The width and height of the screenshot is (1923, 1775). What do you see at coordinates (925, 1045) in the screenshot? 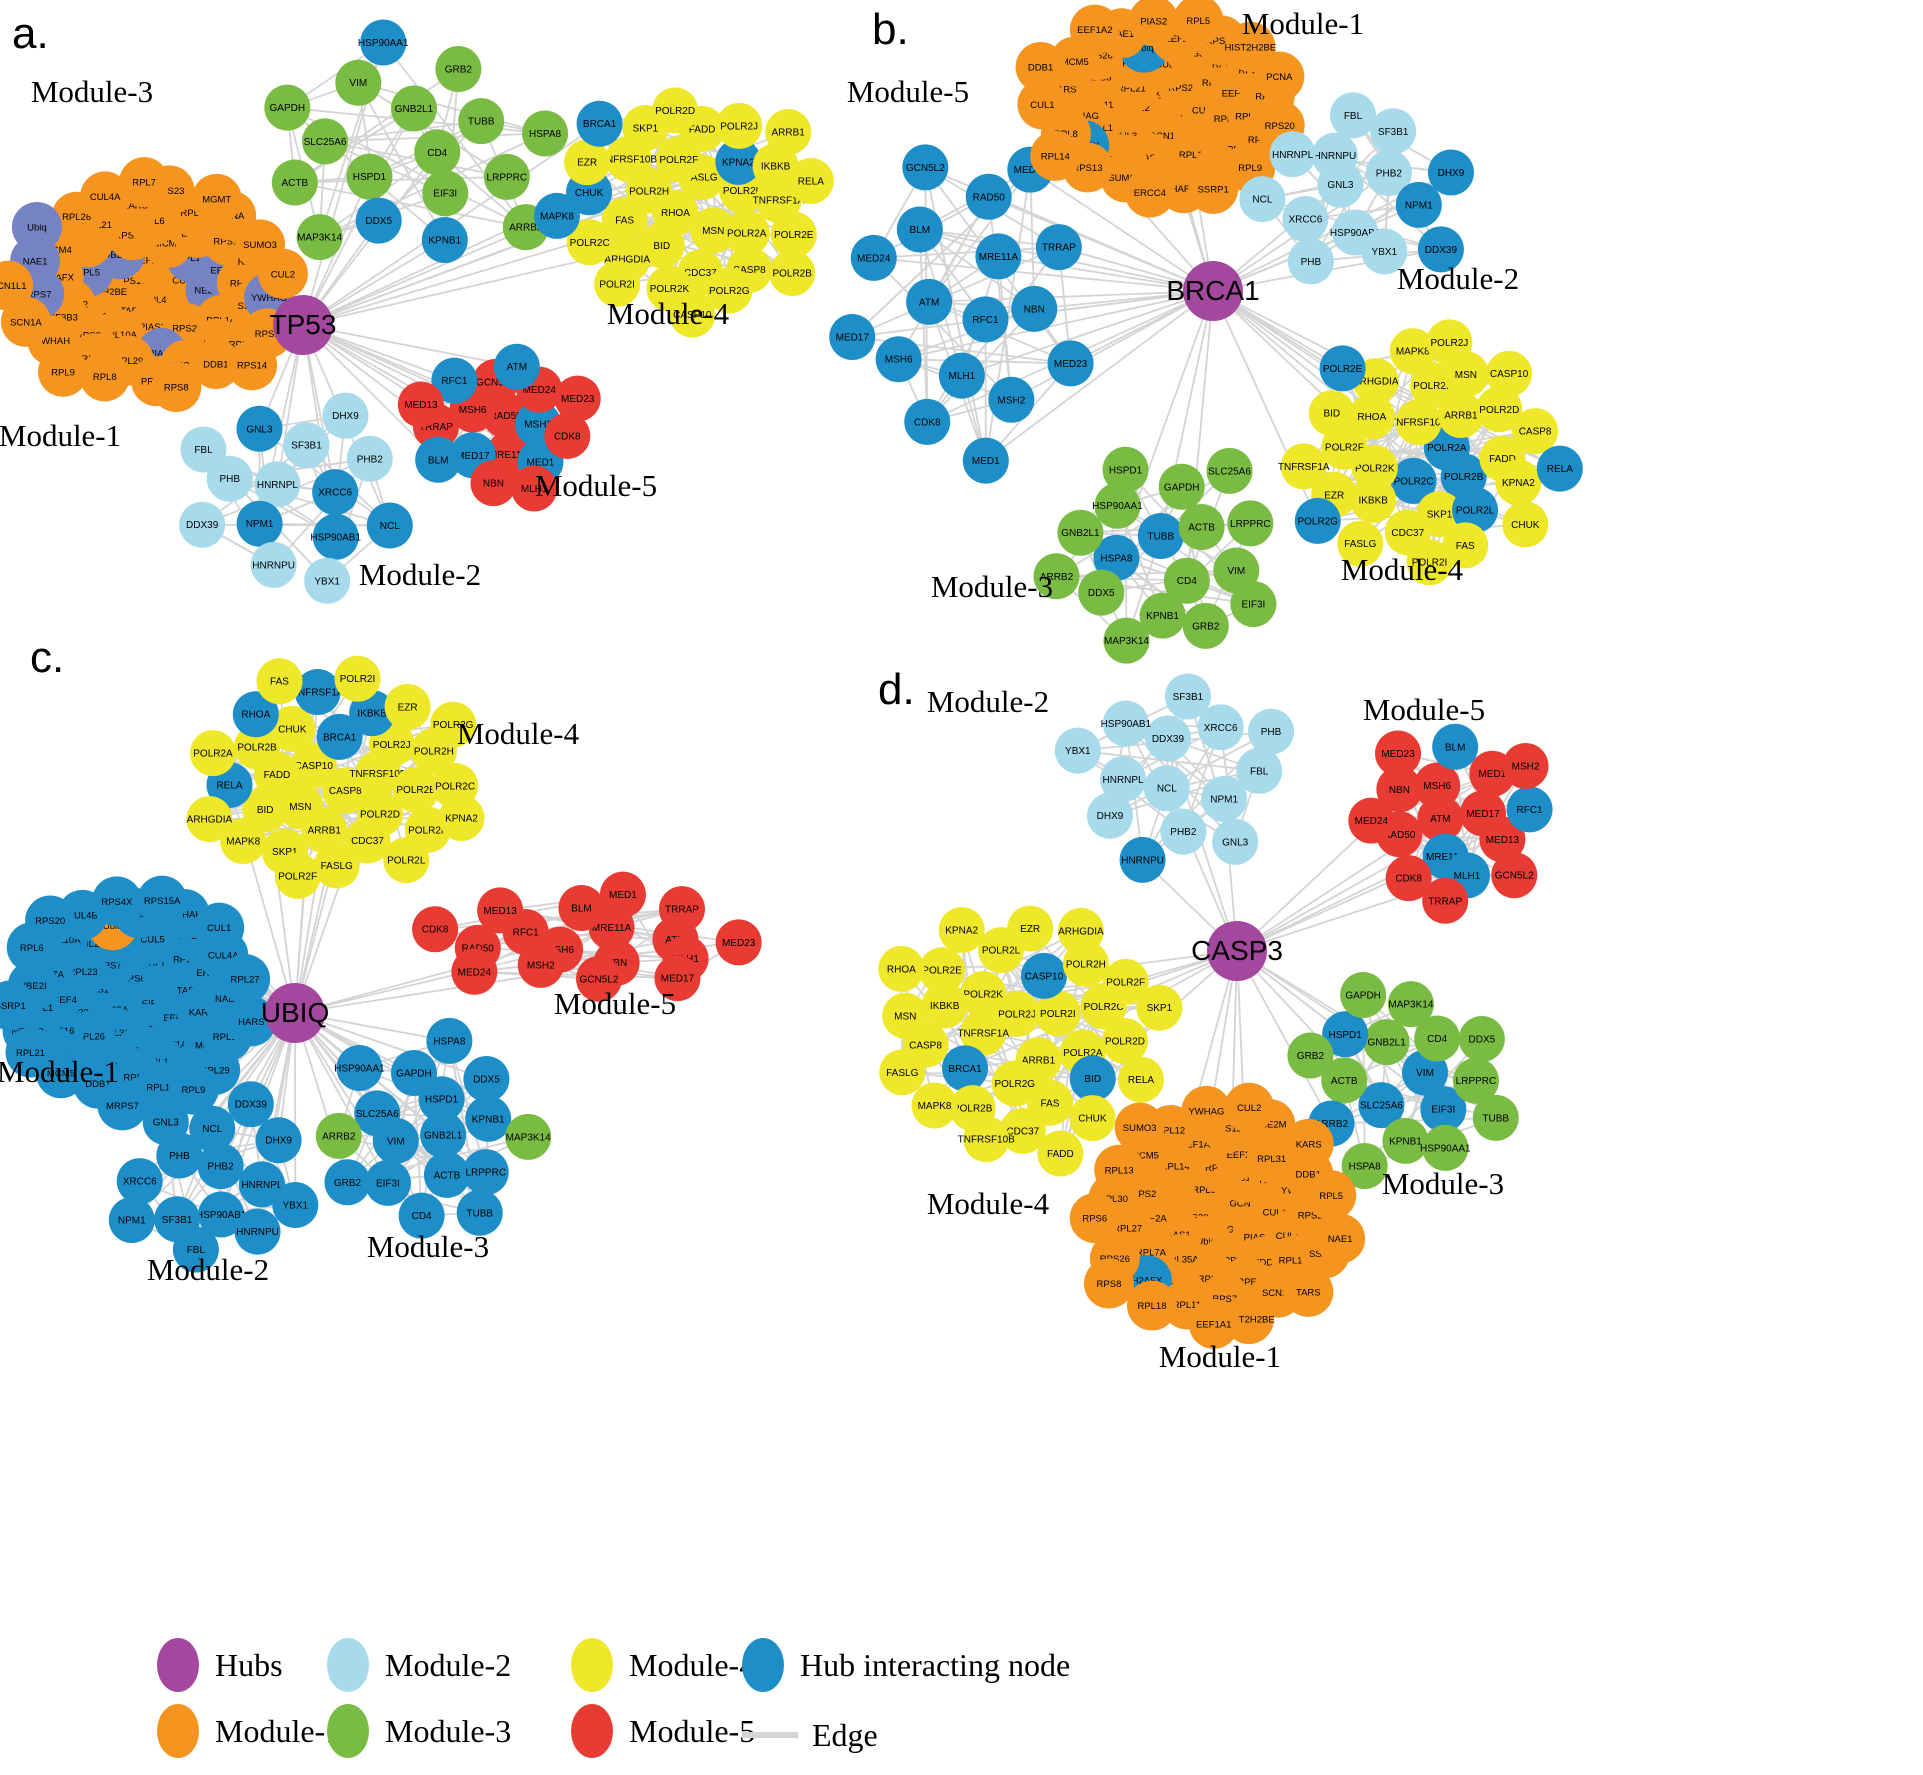
I see `node-label-CASP8: CASP8` at bounding box center [925, 1045].